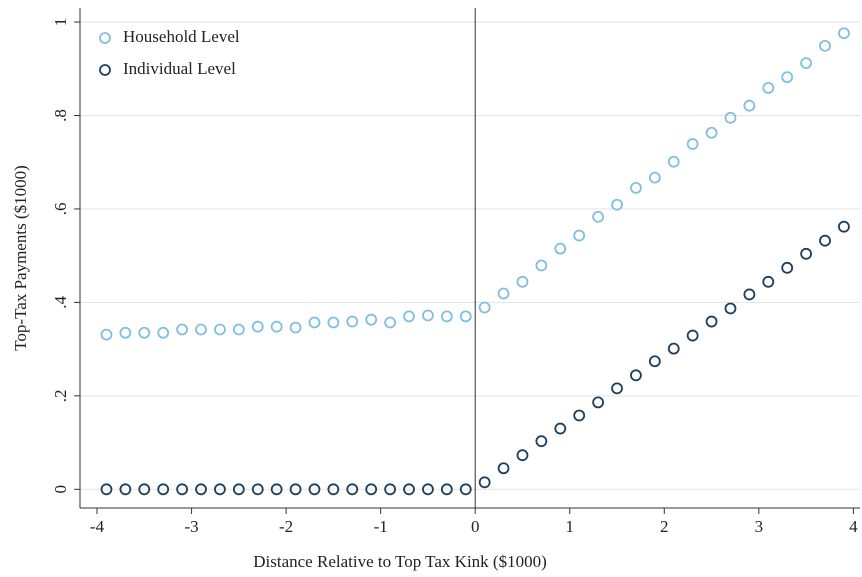 This screenshot has height=577, width=862. What do you see at coordinates (60, 209) in the screenshot?
I see `y-tick-label: .6` at bounding box center [60, 209].